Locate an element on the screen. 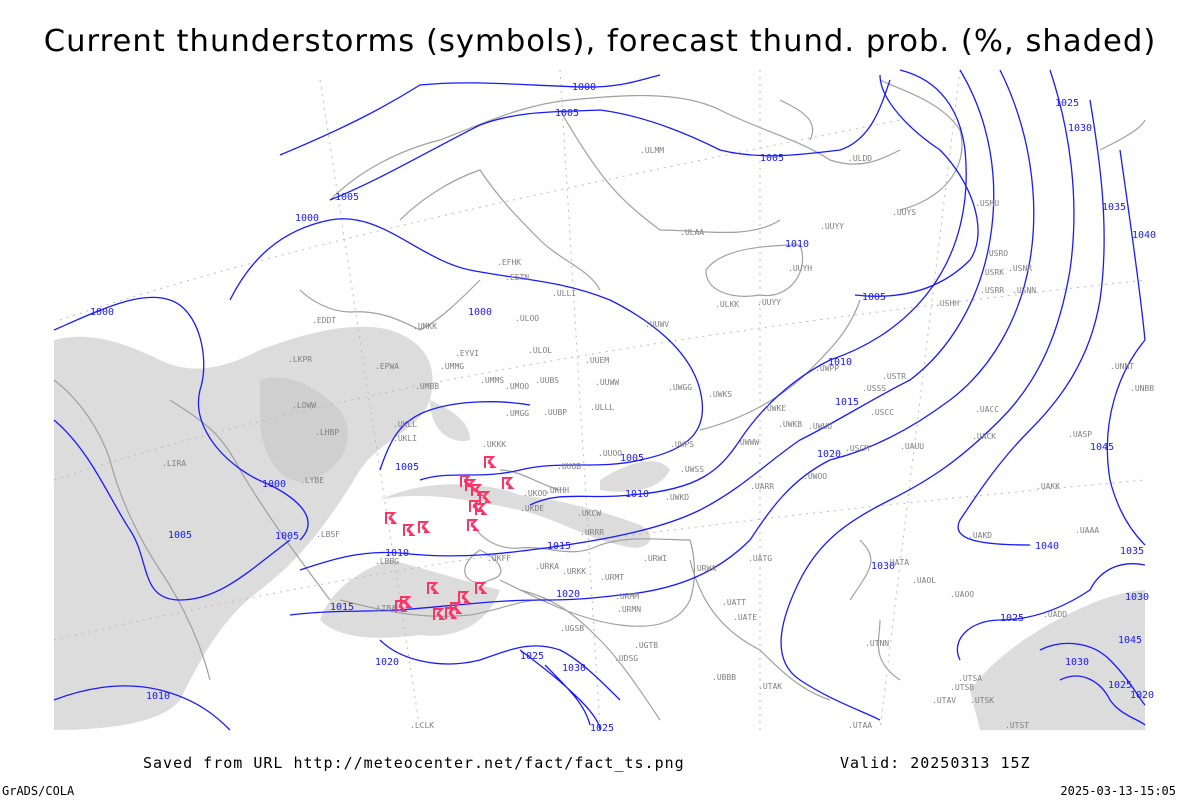 The height and width of the screenshot is (800, 1200). station-label: .UAAA is located at coordinates (1087, 530).